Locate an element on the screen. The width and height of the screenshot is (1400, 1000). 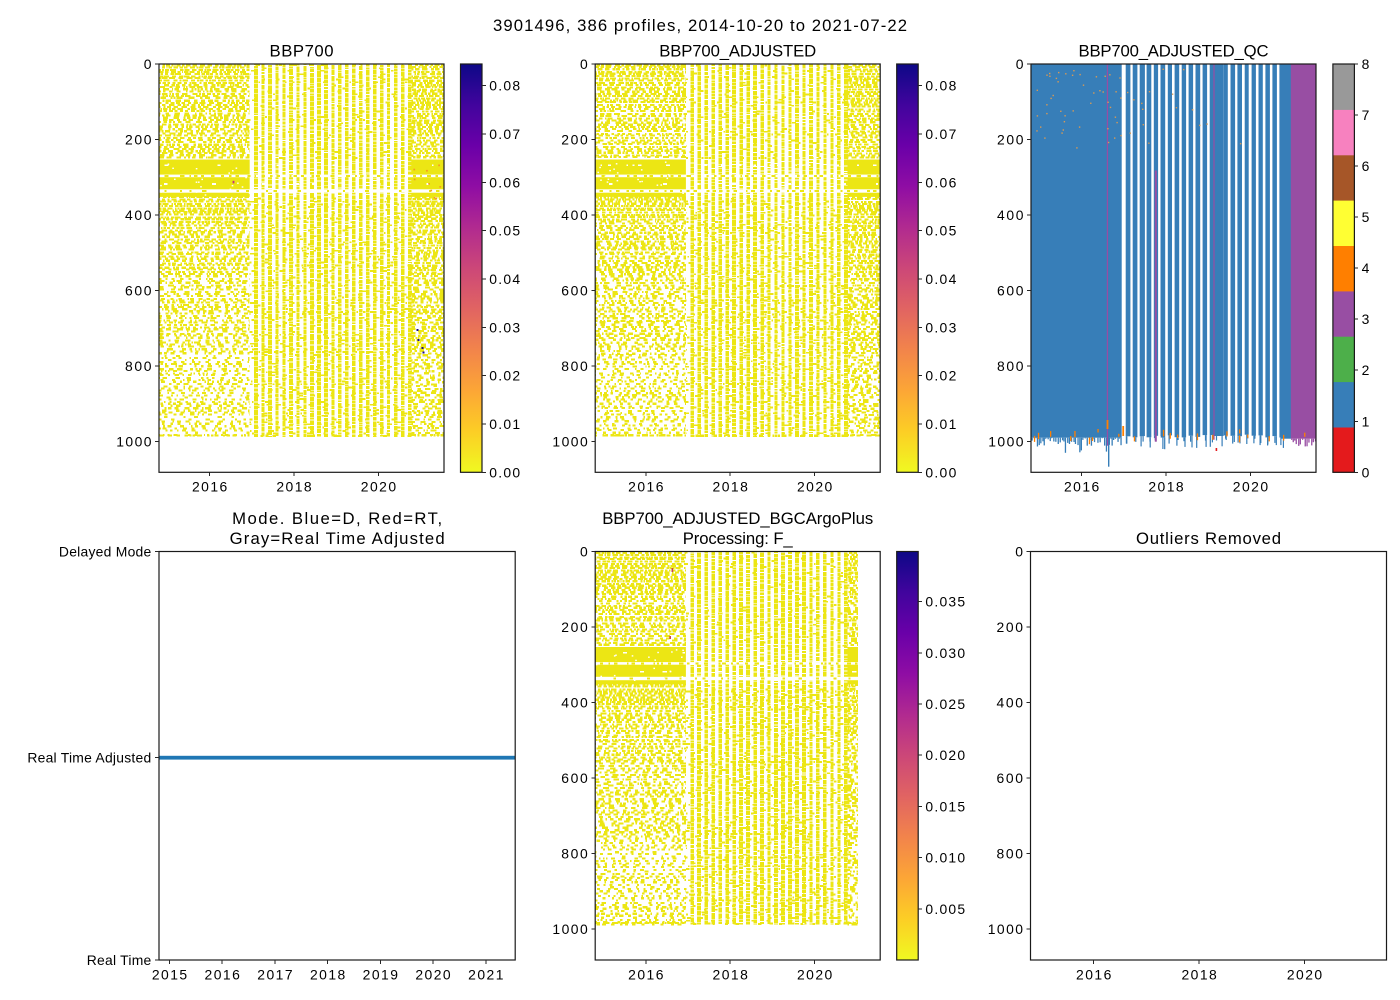
svg-text: 2017 is located at coordinates (275, 974).